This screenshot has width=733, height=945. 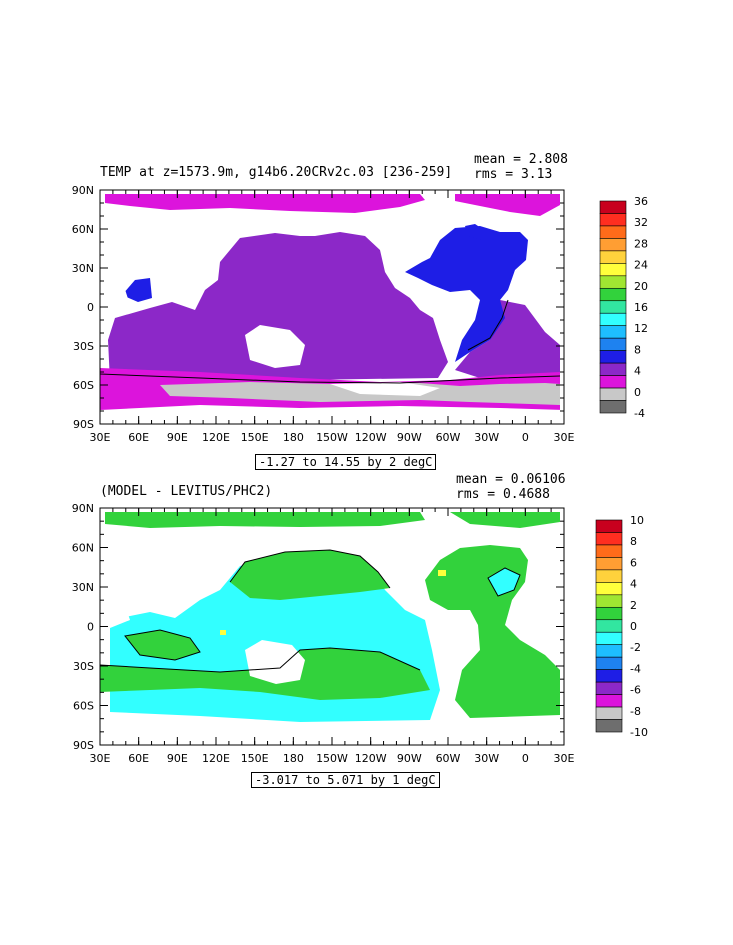 I want to click on panel2-lat-label: 0, so click(x=90, y=627).